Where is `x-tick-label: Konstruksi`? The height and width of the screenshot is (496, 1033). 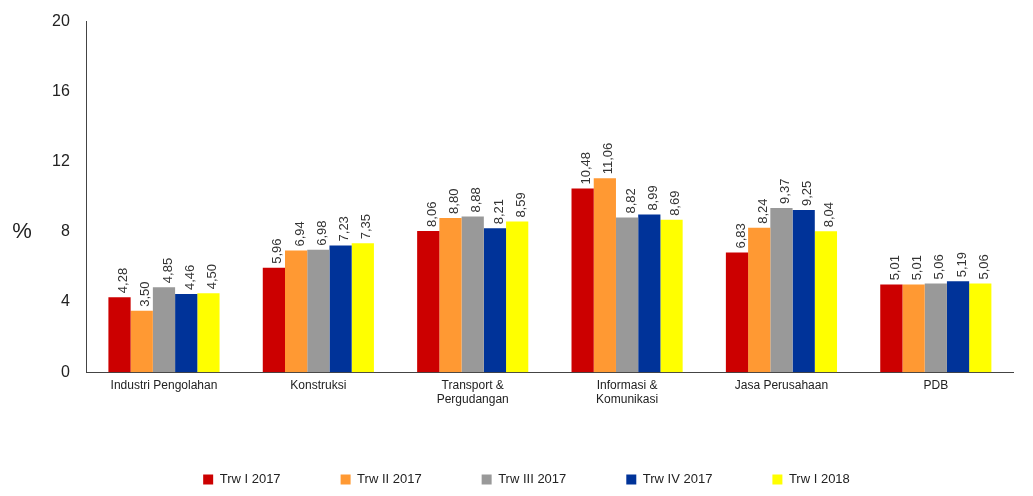
x-tick-label: Konstruksi is located at coordinates (318, 384).